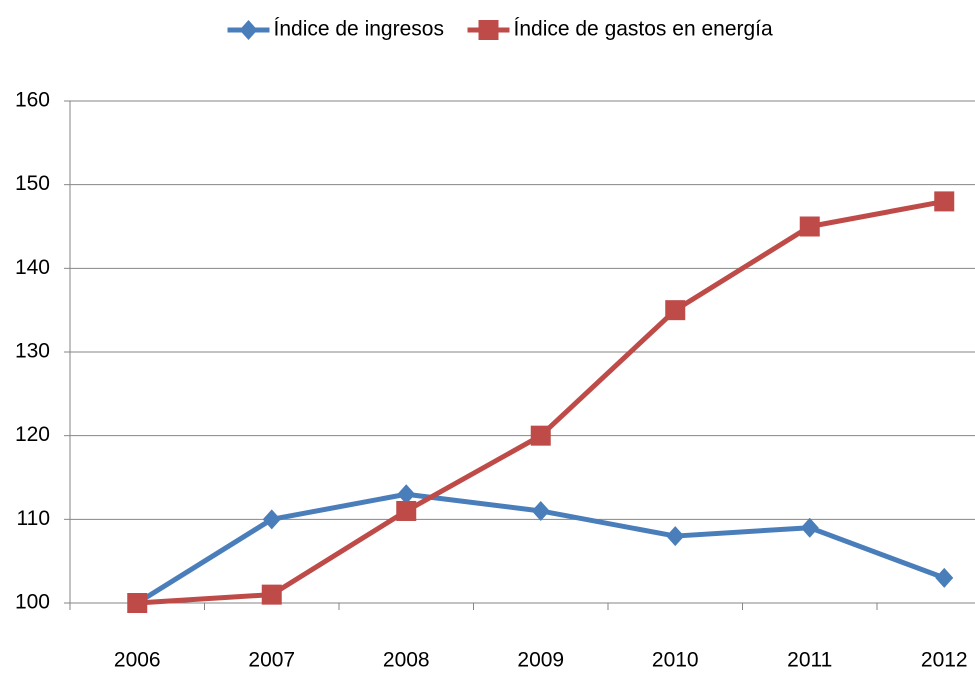  Describe the element at coordinates (32, 602) in the screenshot. I see `y-tick-label: 100` at that location.